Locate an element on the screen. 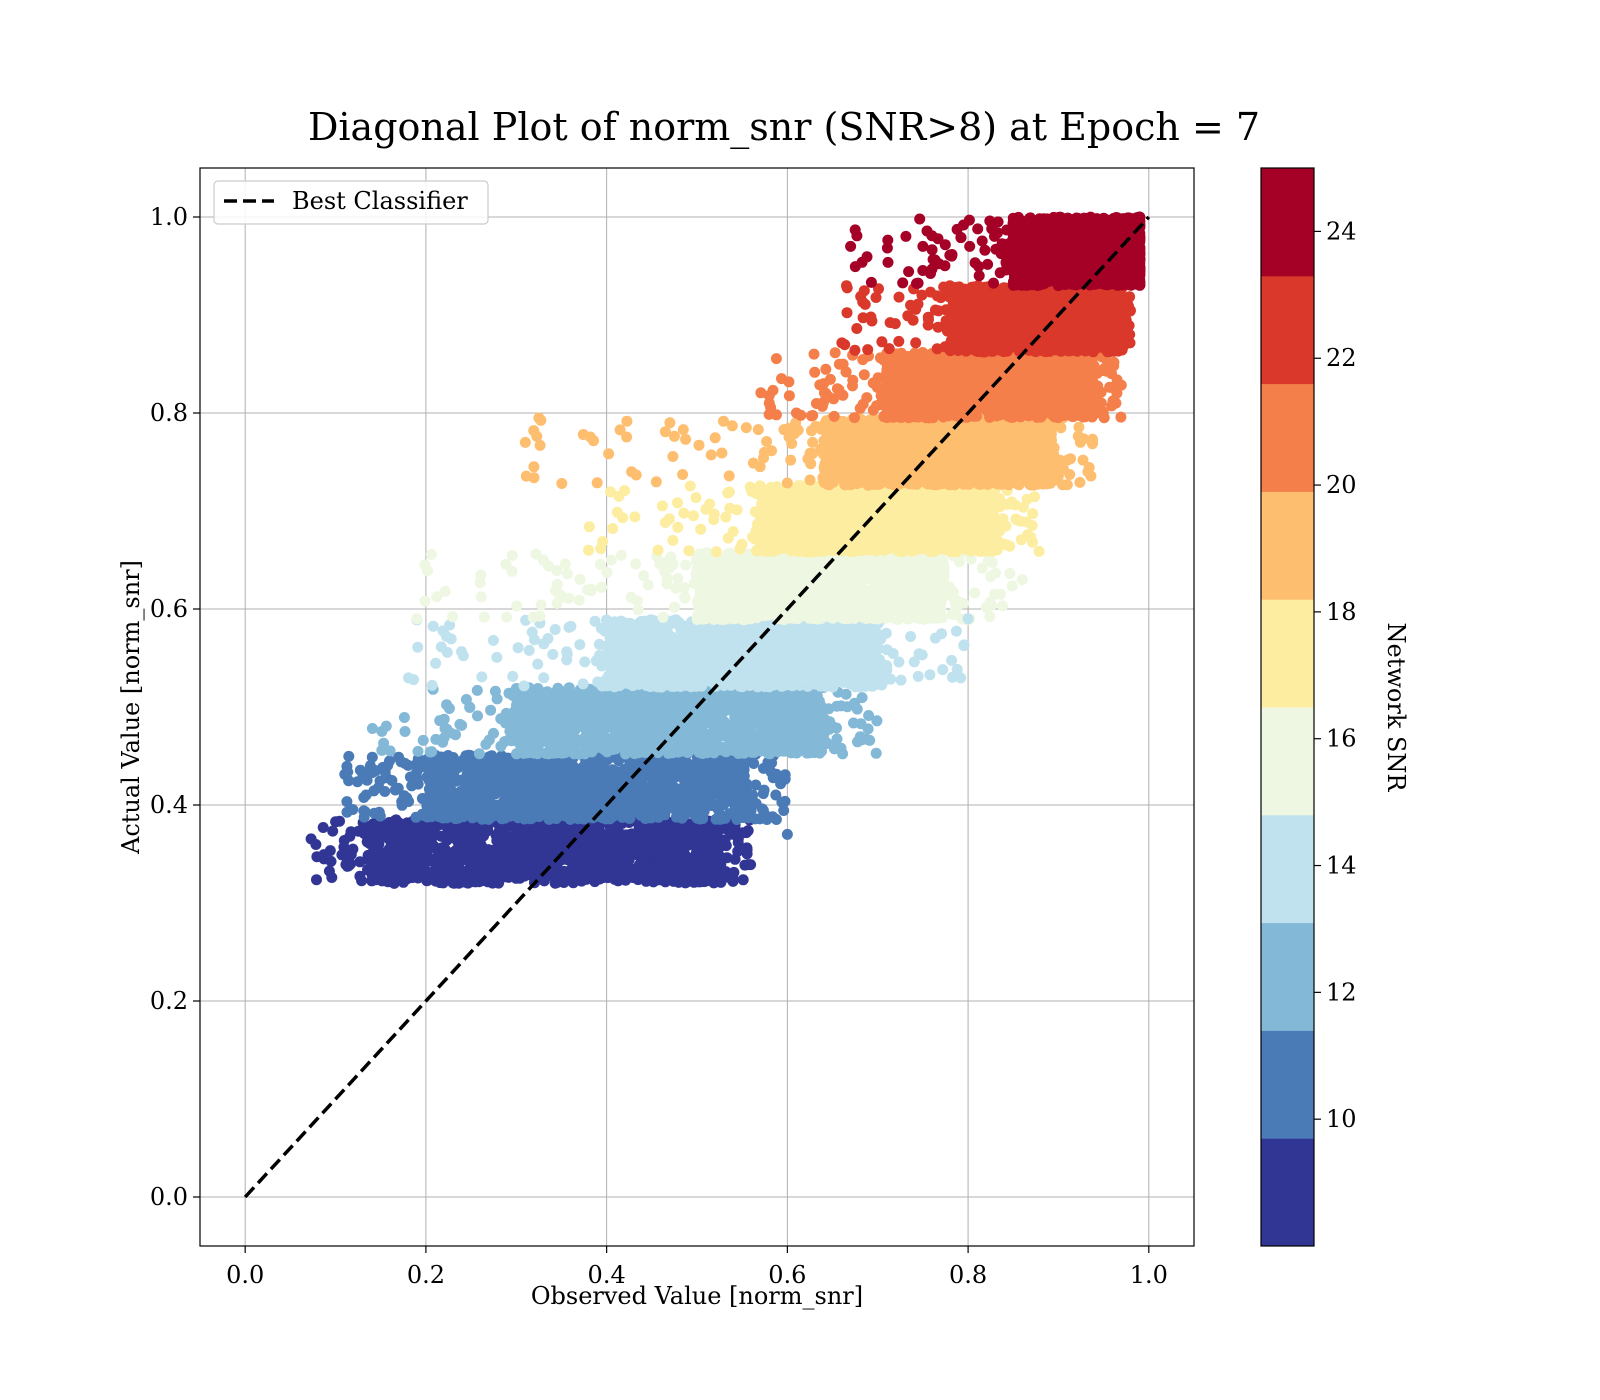 The height and width of the screenshot is (1400, 1600). band-snr-12.25 is located at coordinates (624, 721).